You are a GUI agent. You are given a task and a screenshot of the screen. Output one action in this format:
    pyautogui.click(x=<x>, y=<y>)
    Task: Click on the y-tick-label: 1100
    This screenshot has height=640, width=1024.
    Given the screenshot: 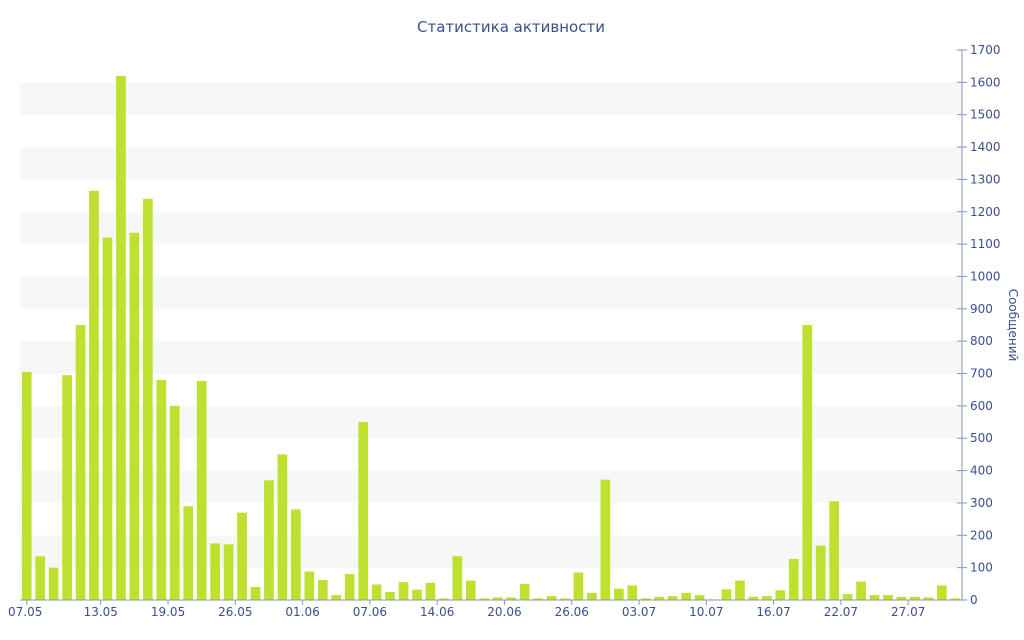 What is the action you would take?
    pyautogui.click(x=985, y=244)
    